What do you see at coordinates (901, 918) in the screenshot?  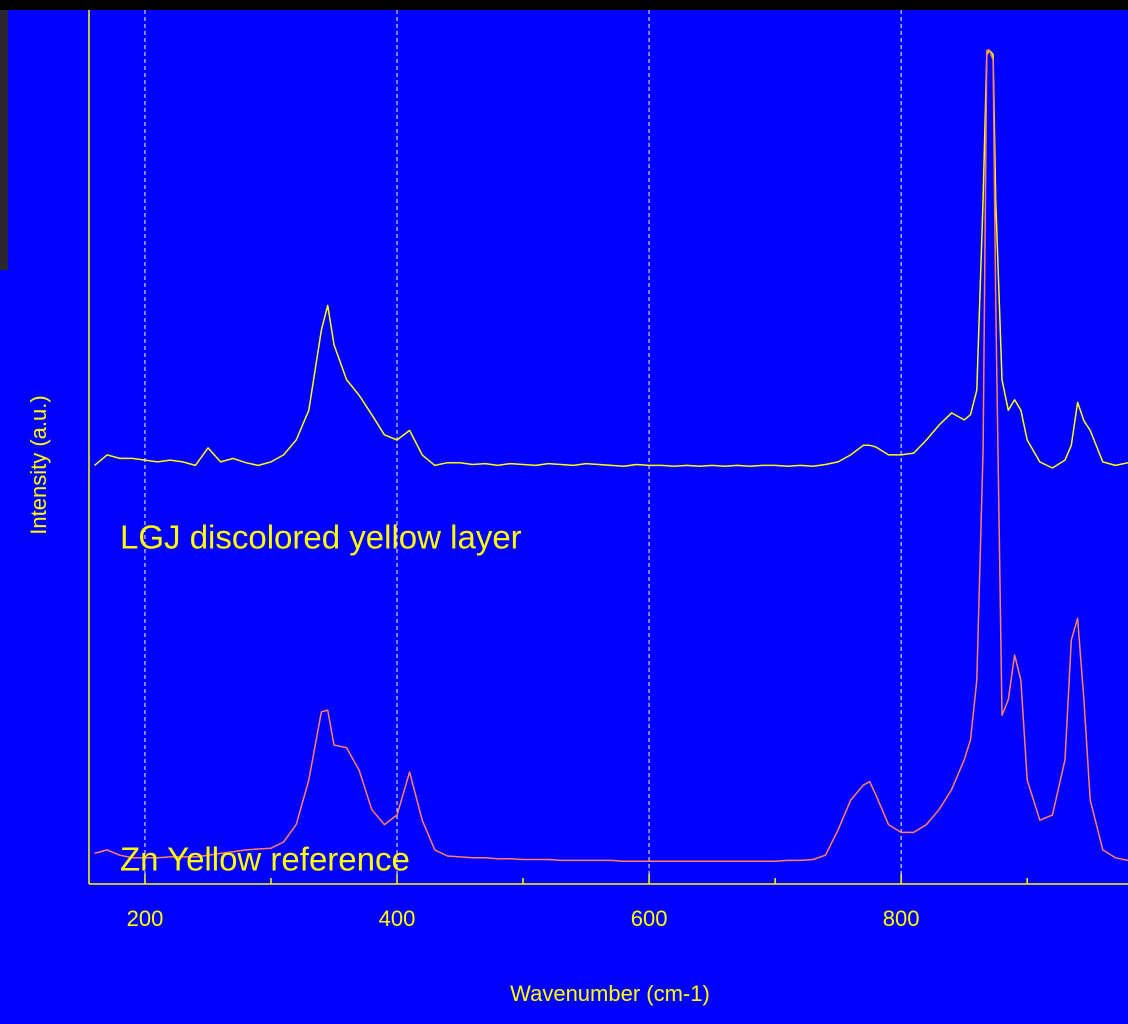 I see `x-tick-label: 800` at bounding box center [901, 918].